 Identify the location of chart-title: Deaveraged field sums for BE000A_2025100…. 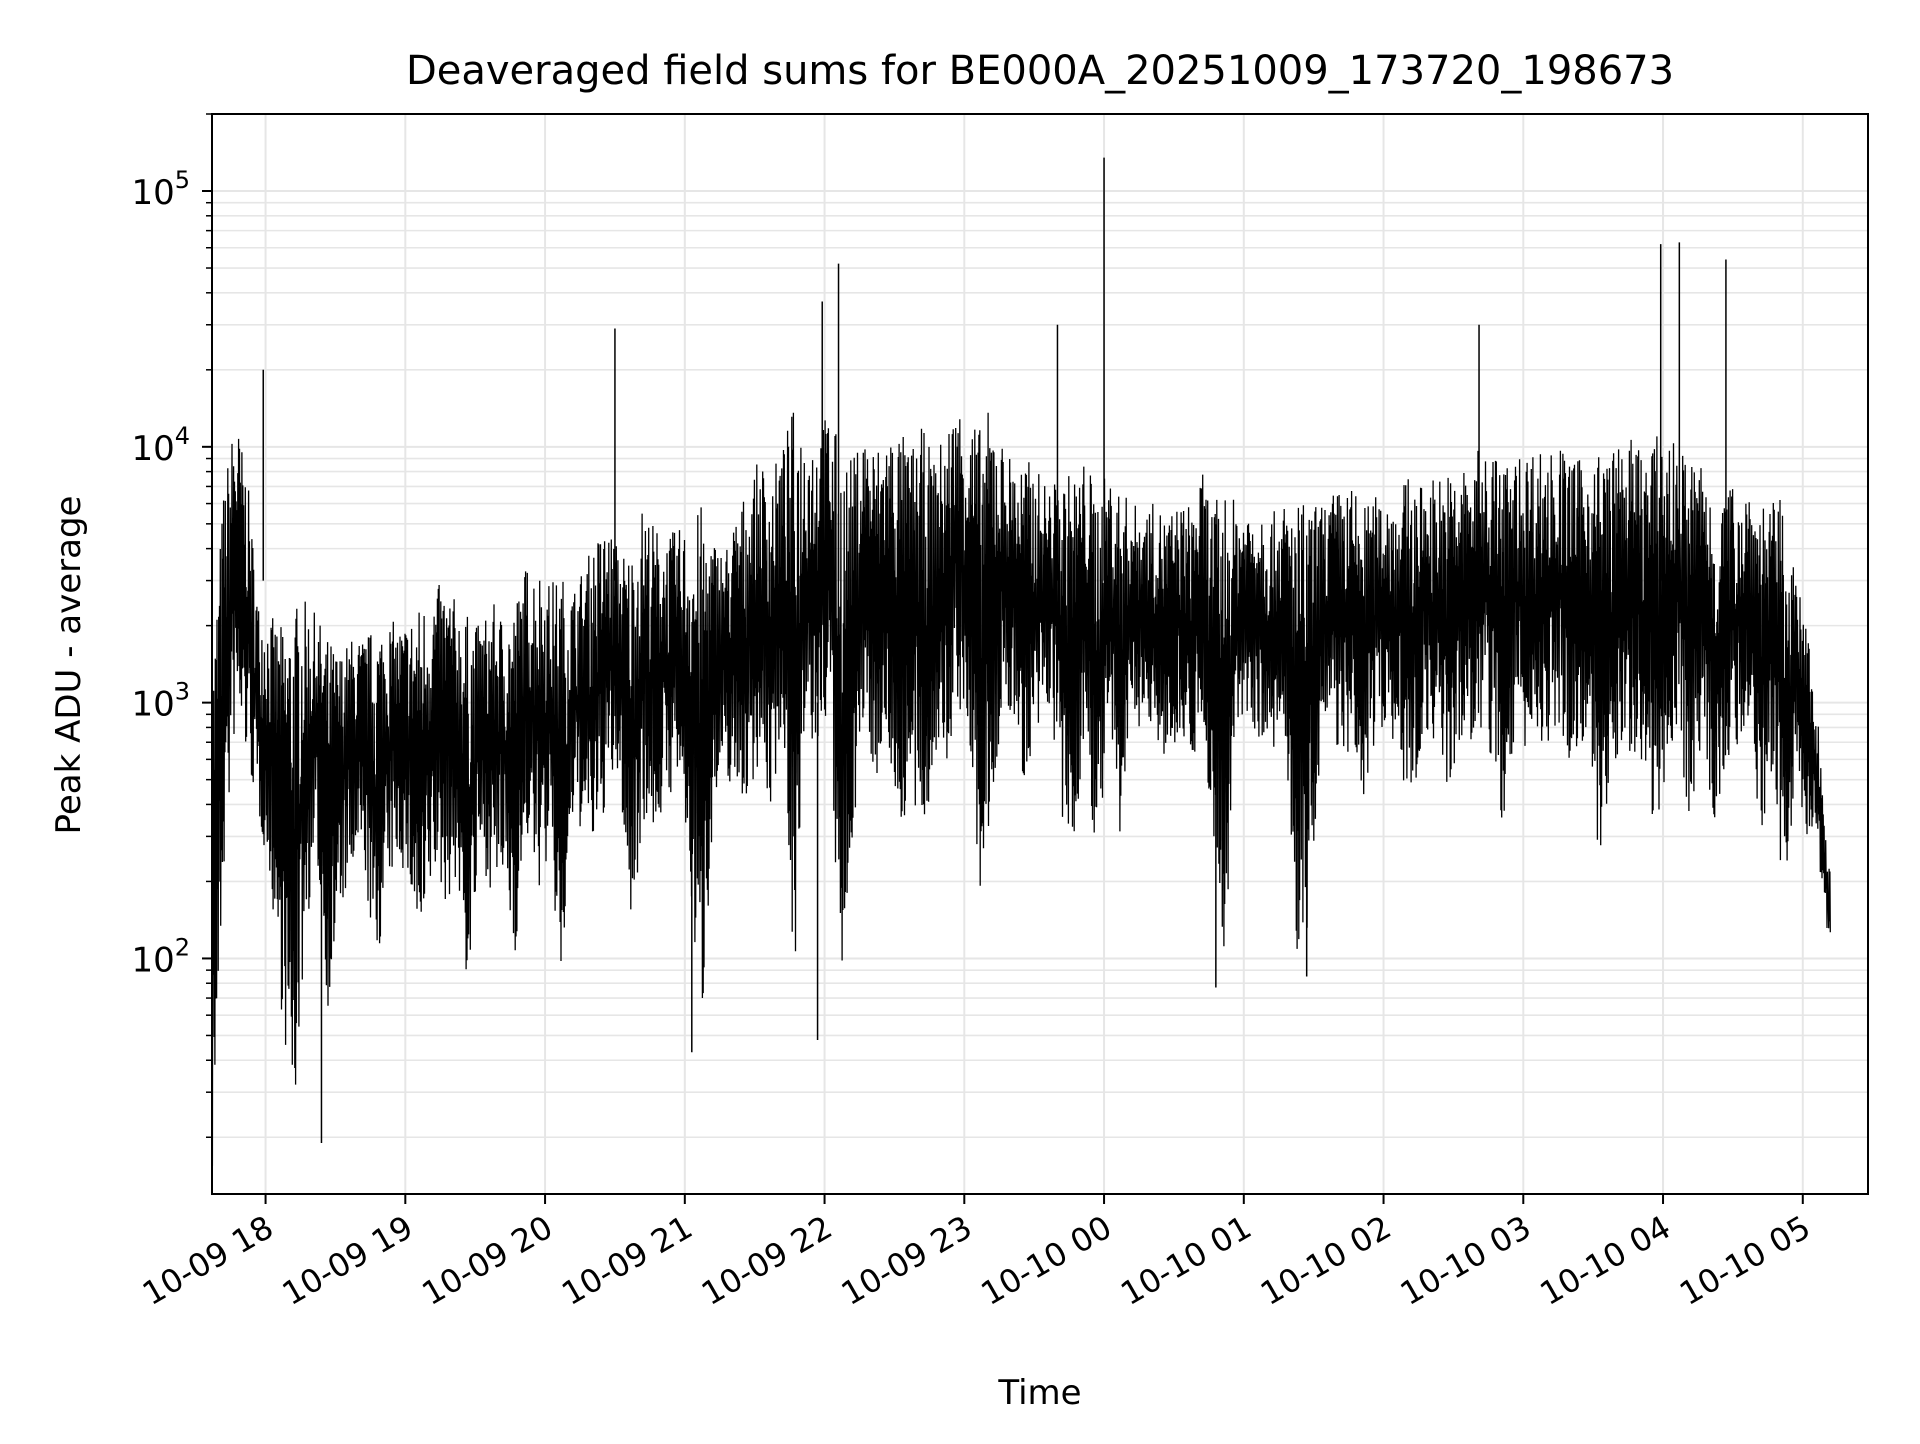
(1040, 71).